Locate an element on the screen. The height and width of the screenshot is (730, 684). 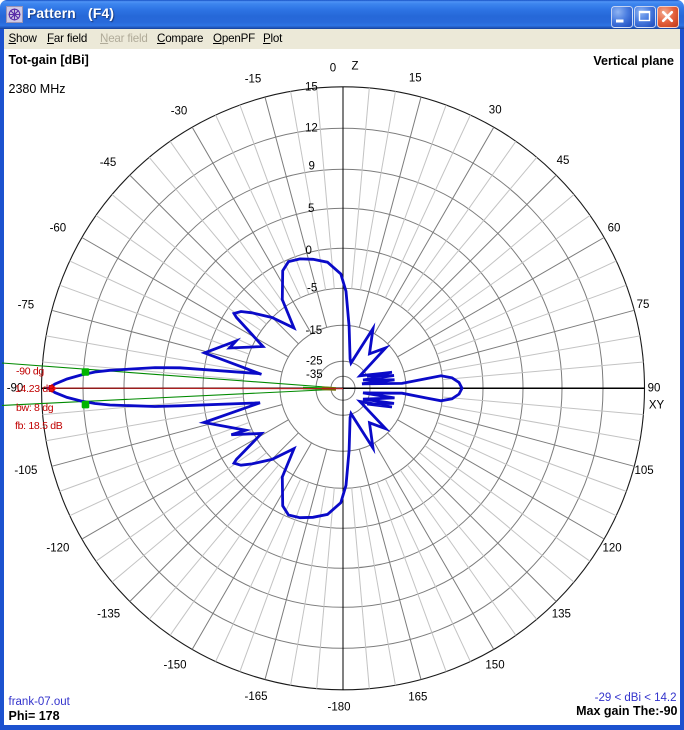
svg-text: -90 dg is located at coordinates (30, 371).